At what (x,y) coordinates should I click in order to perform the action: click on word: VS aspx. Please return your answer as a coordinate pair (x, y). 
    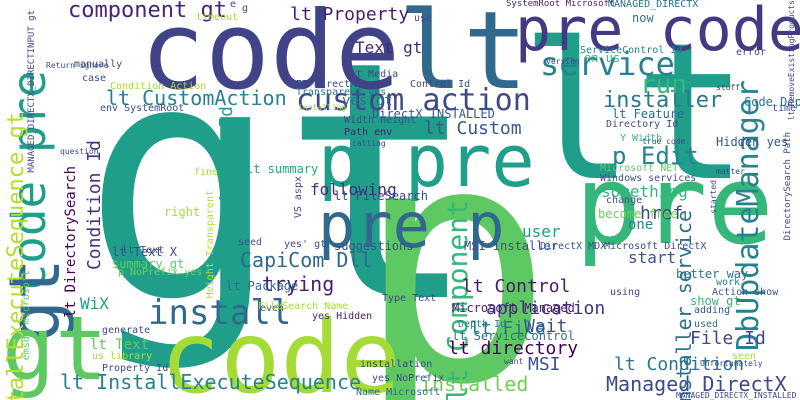
    Looking at the image, I should click on (298, 197).